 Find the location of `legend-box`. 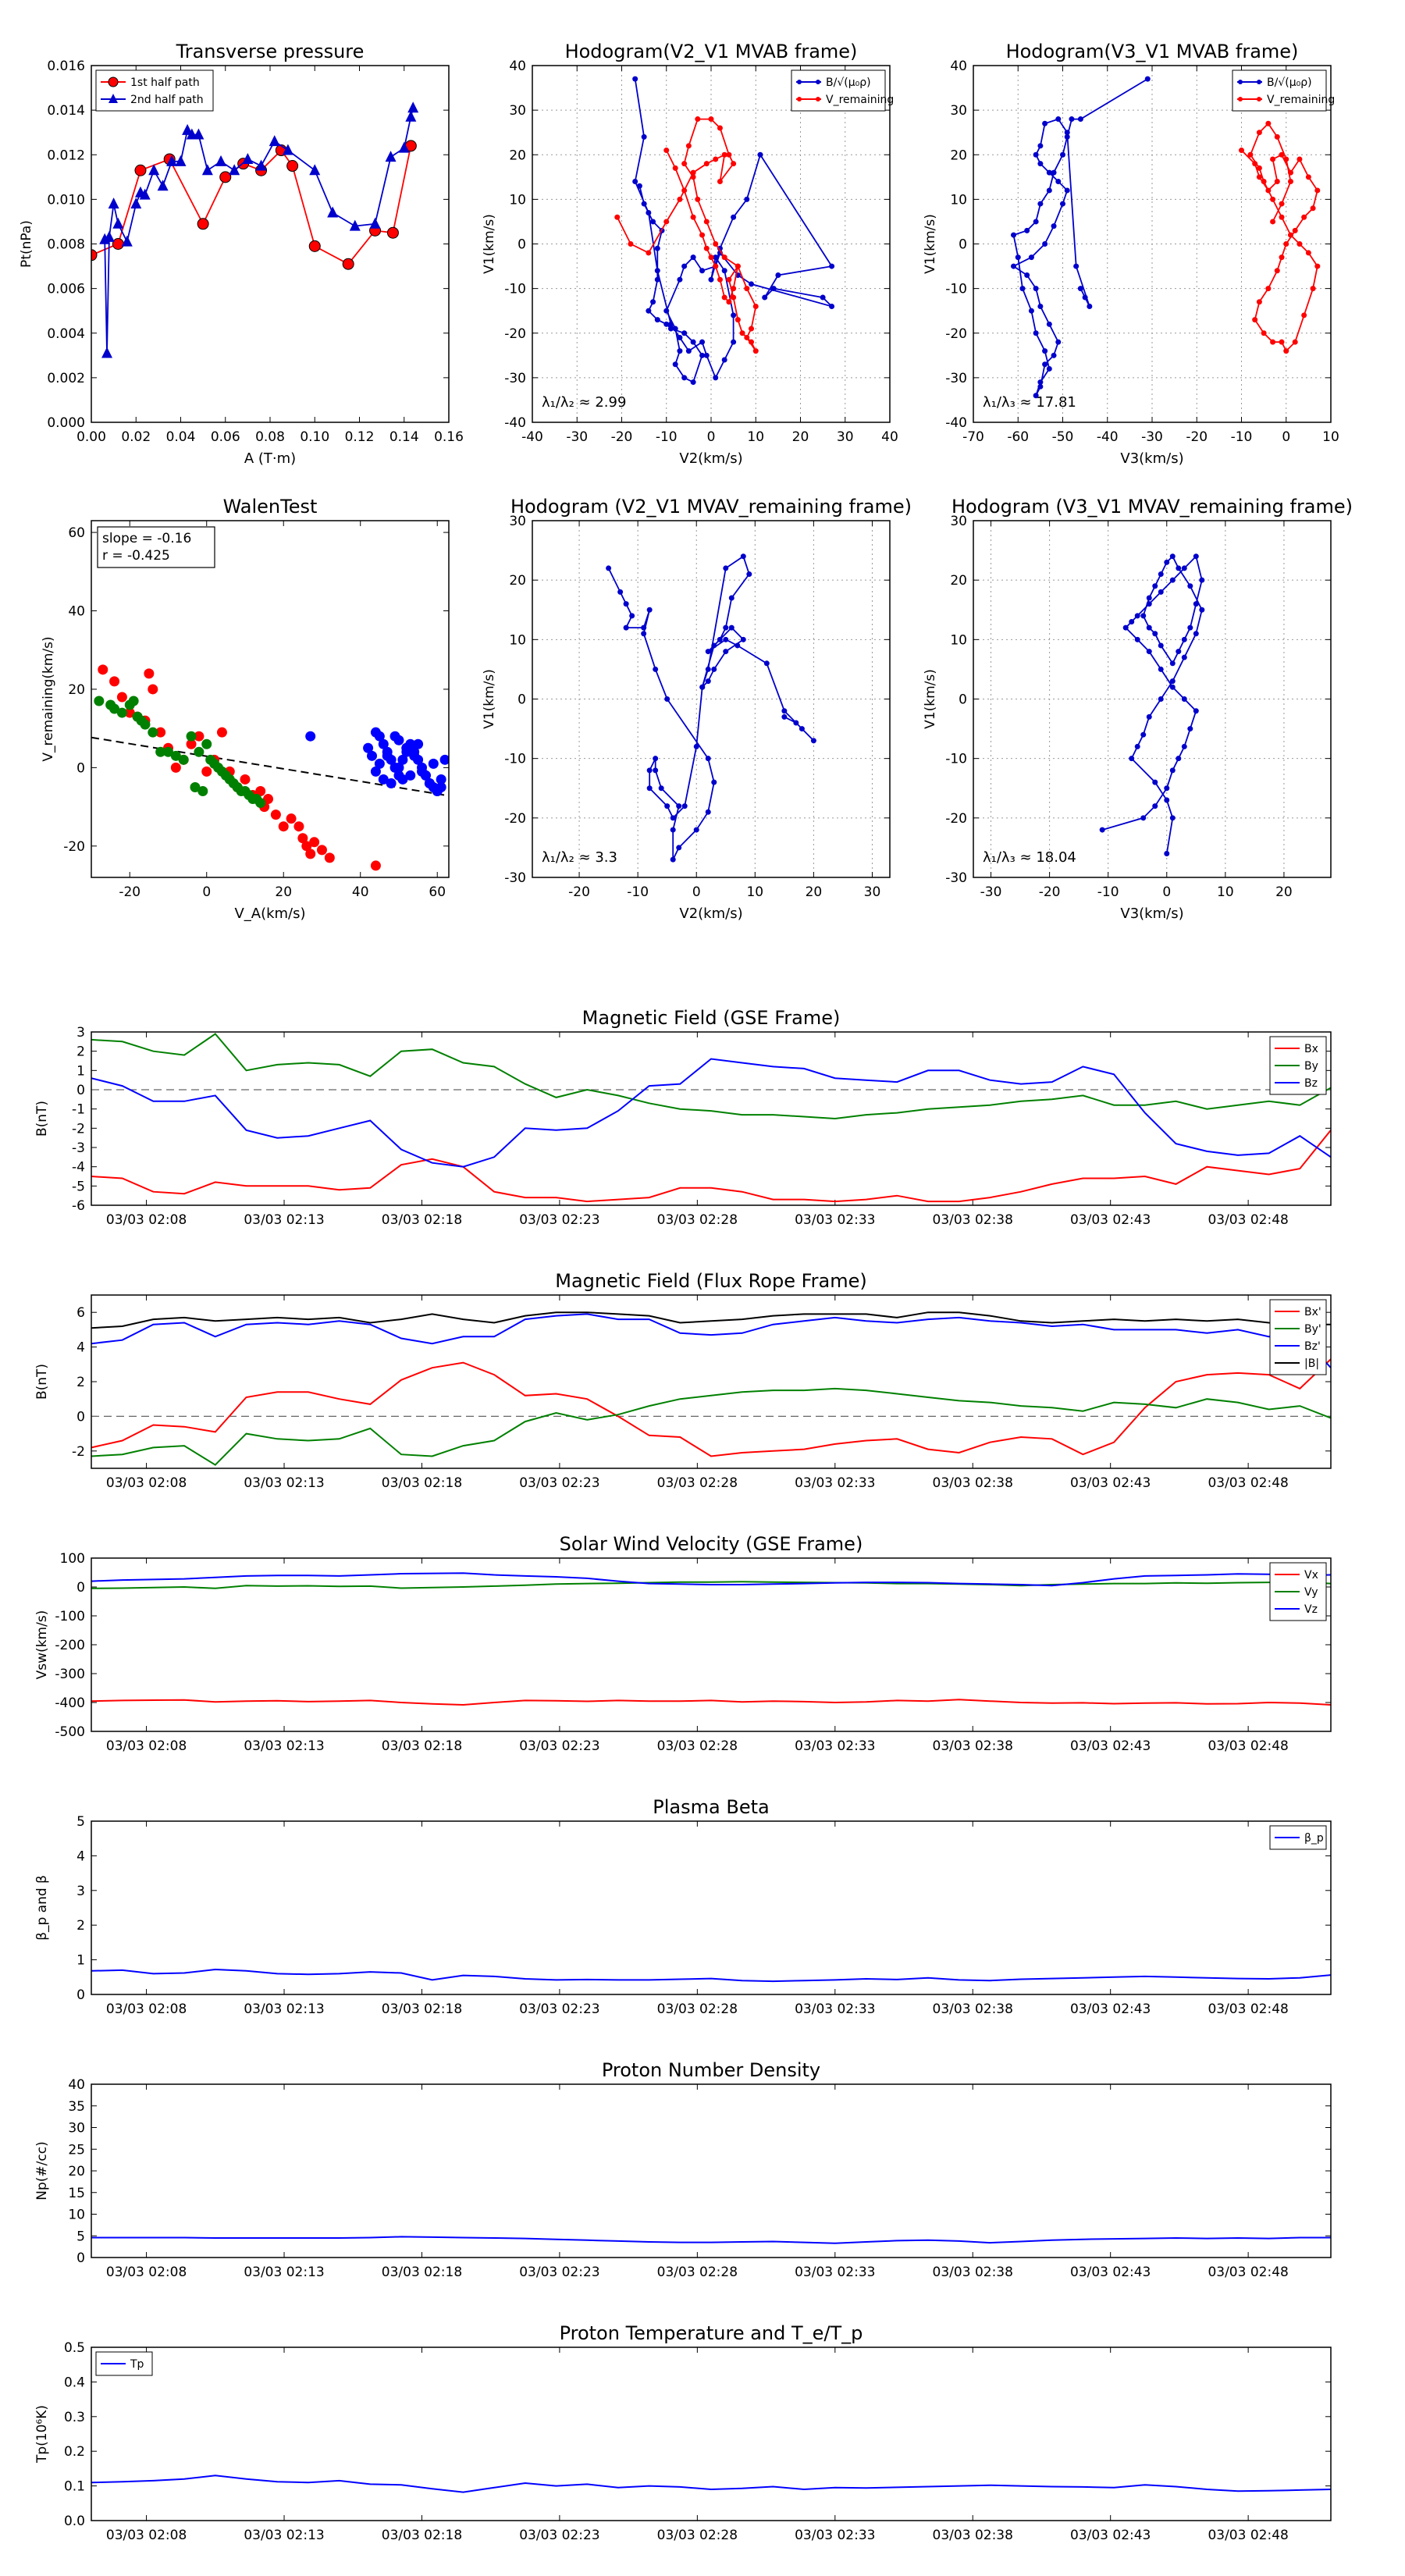

legend-box is located at coordinates (838, 90).